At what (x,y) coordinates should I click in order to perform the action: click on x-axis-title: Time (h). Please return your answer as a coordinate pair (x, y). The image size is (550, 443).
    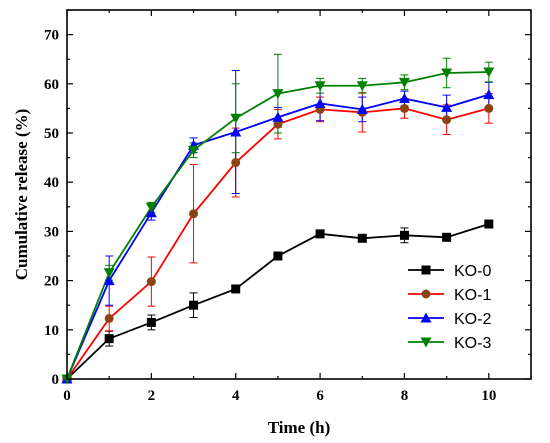
    Looking at the image, I should click on (299, 427).